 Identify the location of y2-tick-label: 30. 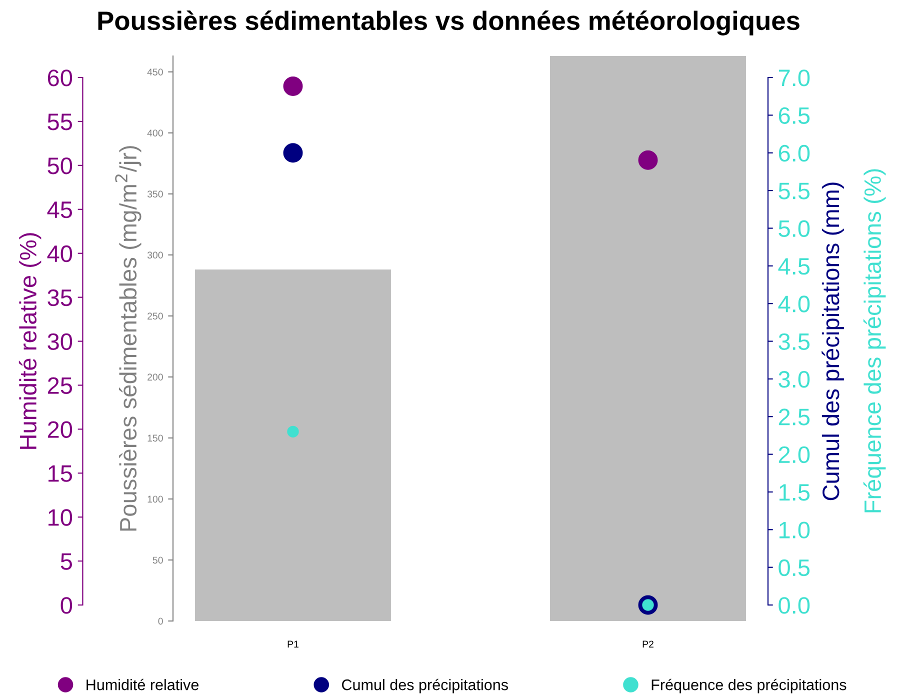
(60, 341).